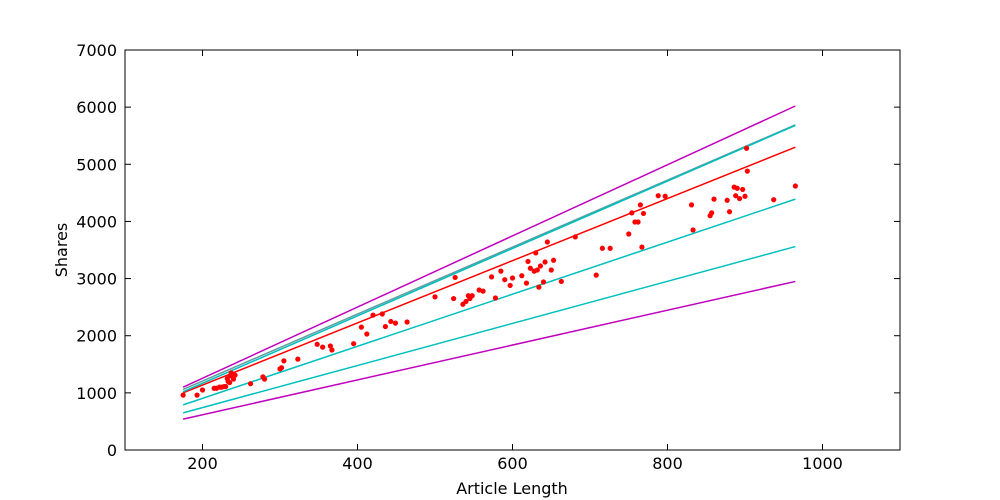 The image size is (1000, 500). What do you see at coordinates (357, 463) in the screenshot?
I see `x-tick-label: 400` at bounding box center [357, 463].